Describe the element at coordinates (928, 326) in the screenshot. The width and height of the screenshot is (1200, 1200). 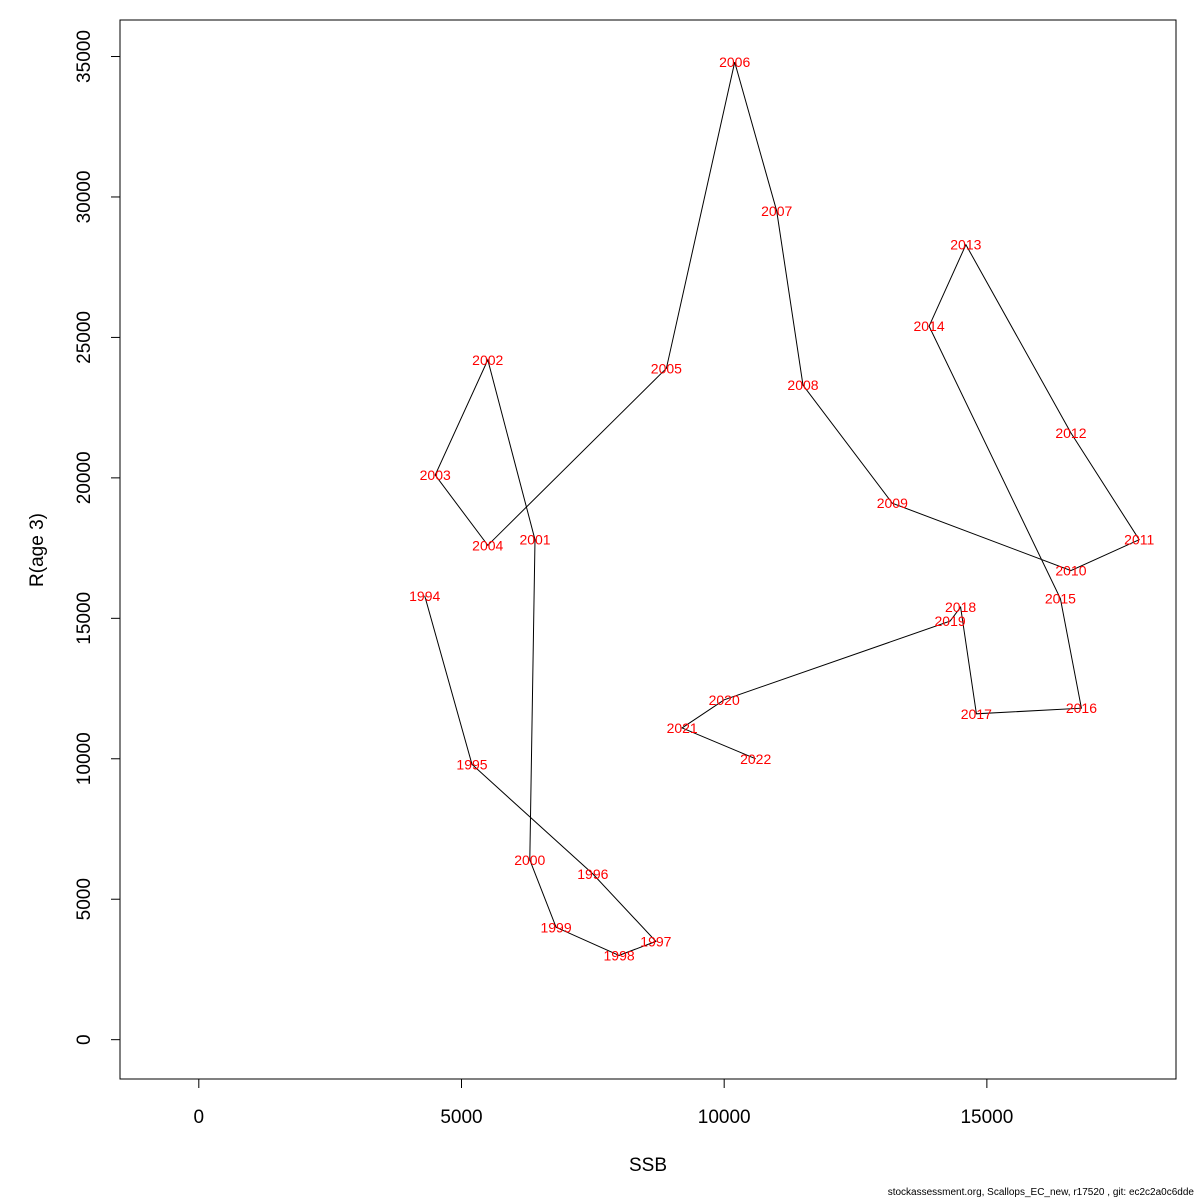
I see `year-label-2014: 2014` at that location.